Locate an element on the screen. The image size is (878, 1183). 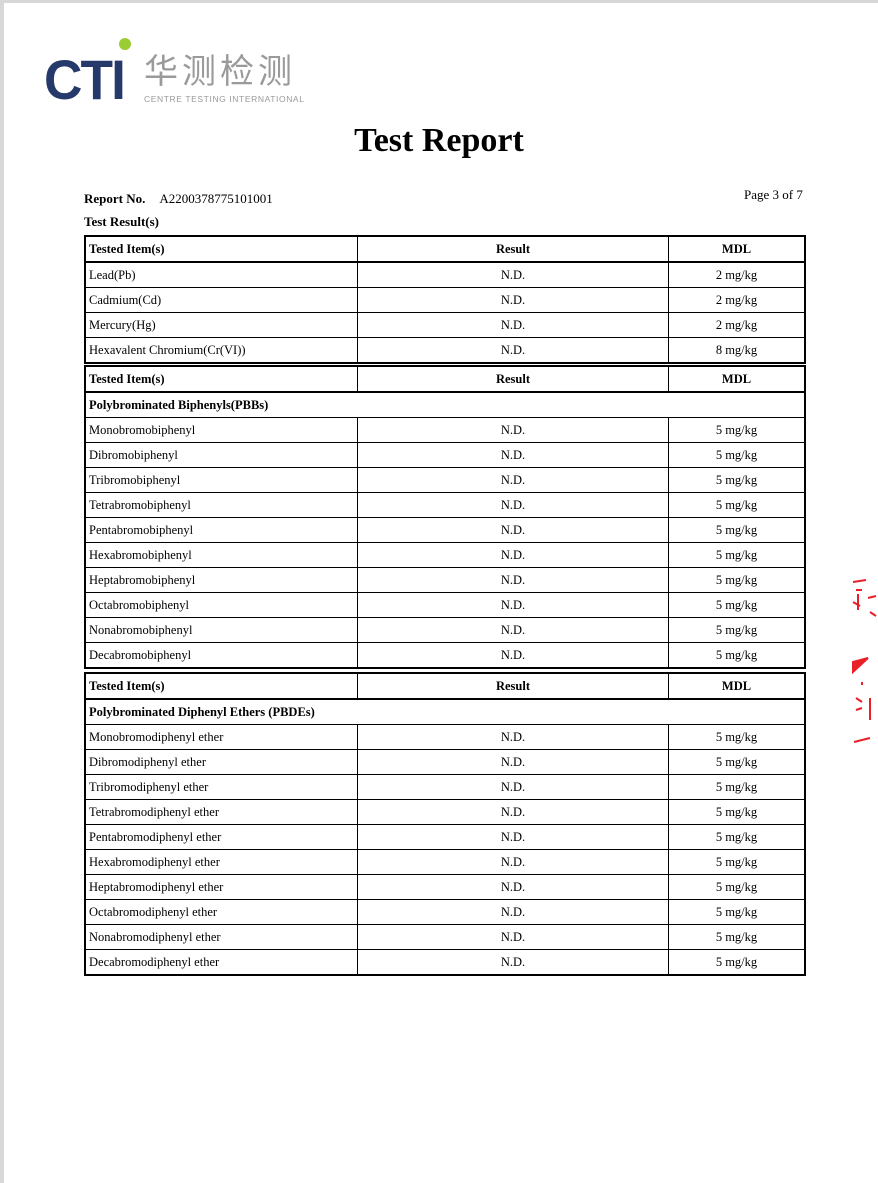
table-row: Monobromobiphenyl N.D. 5 mg/kg is located at coordinates (445, 430).